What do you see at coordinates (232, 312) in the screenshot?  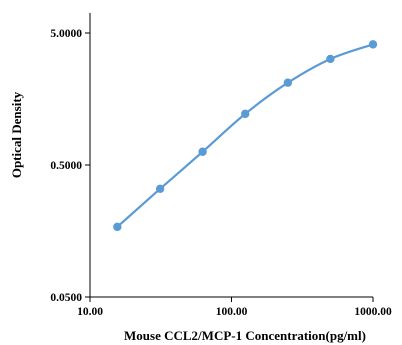 I see `x-tick-label: 100.00` at bounding box center [232, 312].